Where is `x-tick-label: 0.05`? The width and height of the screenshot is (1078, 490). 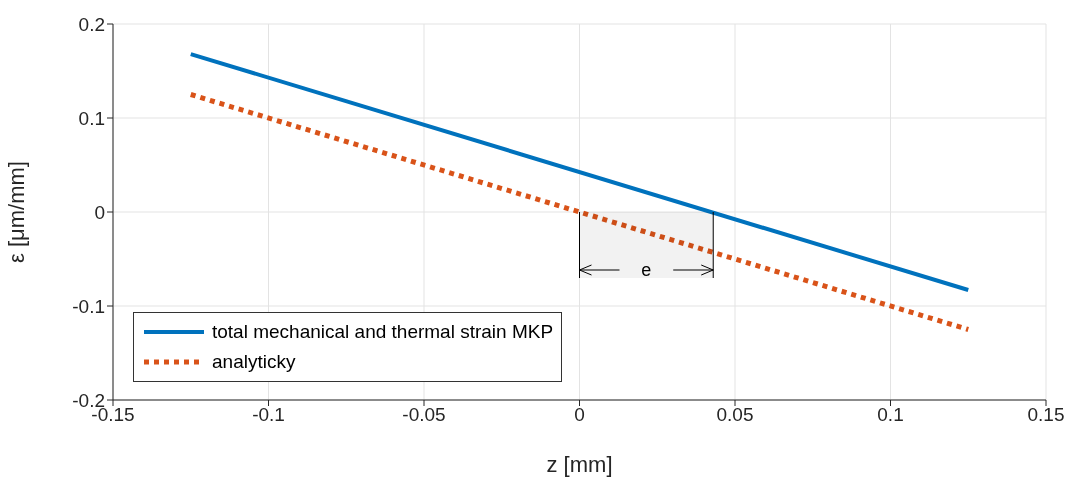
x-tick-label: 0.05 is located at coordinates (735, 415).